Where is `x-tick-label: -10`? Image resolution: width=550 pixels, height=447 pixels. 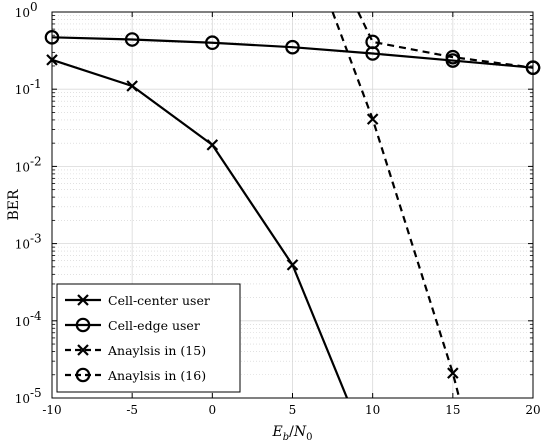 x-tick-label: -10 is located at coordinates (51, 410).